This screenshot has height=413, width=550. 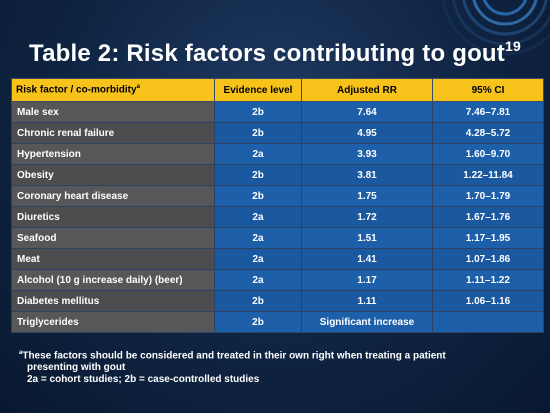 I want to click on rr-cell: 1.75, so click(x=367, y=196).